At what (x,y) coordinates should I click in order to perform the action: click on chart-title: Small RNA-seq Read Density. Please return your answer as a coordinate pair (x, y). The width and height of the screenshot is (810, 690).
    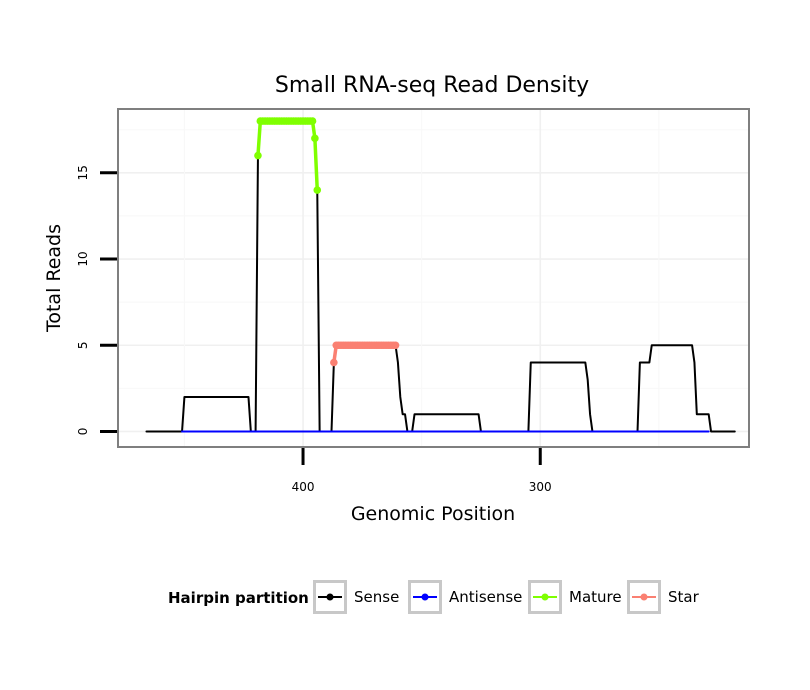
    Looking at the image, I should click on (432, 85).